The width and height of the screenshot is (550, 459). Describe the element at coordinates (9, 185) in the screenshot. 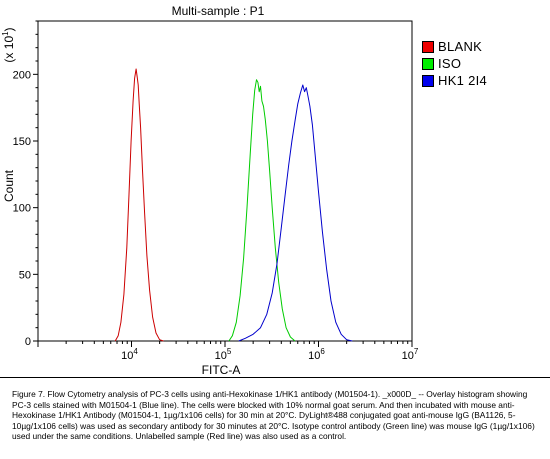

I see `y-axis-label: Count` at that location.